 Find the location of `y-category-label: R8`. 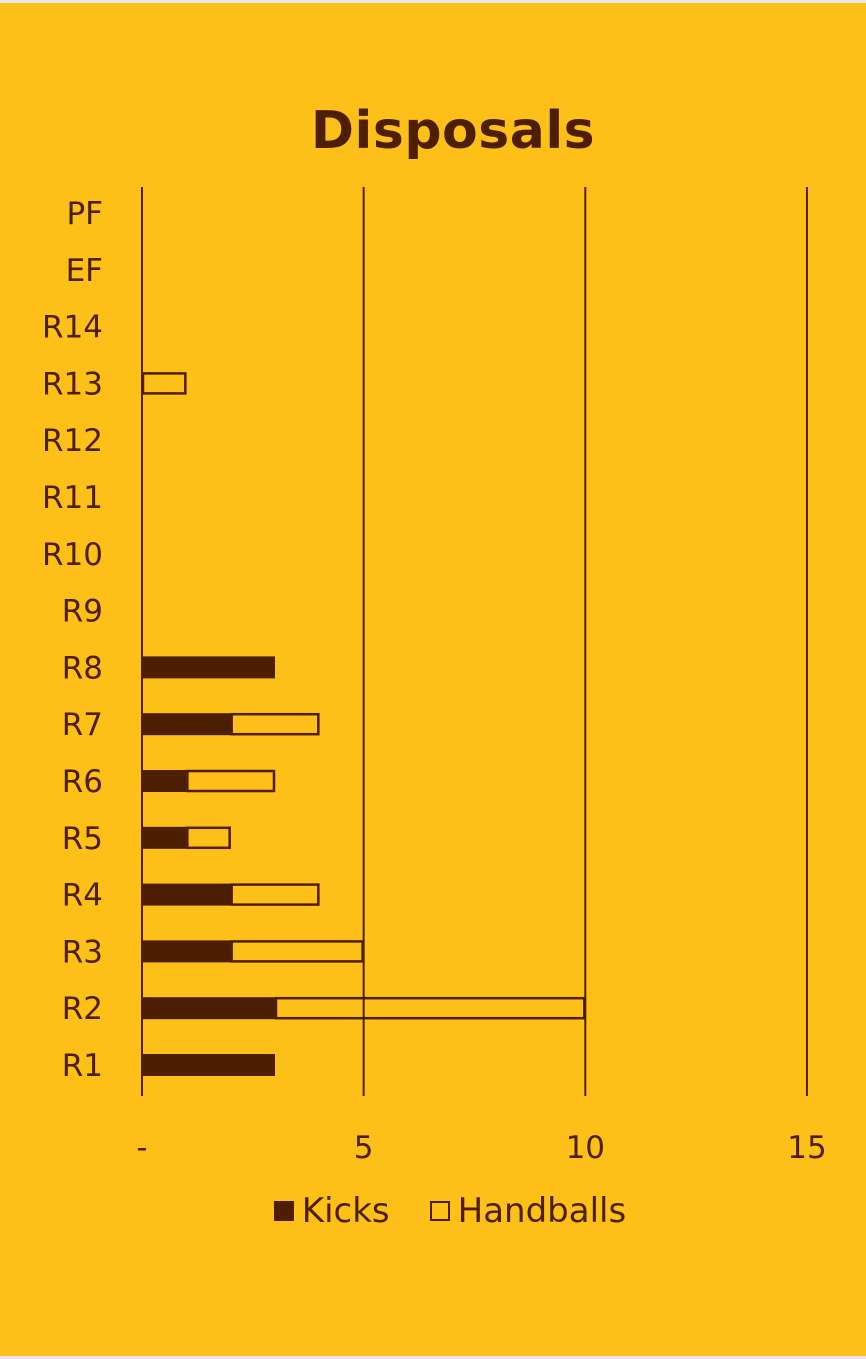

y-category-label: R8 is located at coordinates (82, 668).